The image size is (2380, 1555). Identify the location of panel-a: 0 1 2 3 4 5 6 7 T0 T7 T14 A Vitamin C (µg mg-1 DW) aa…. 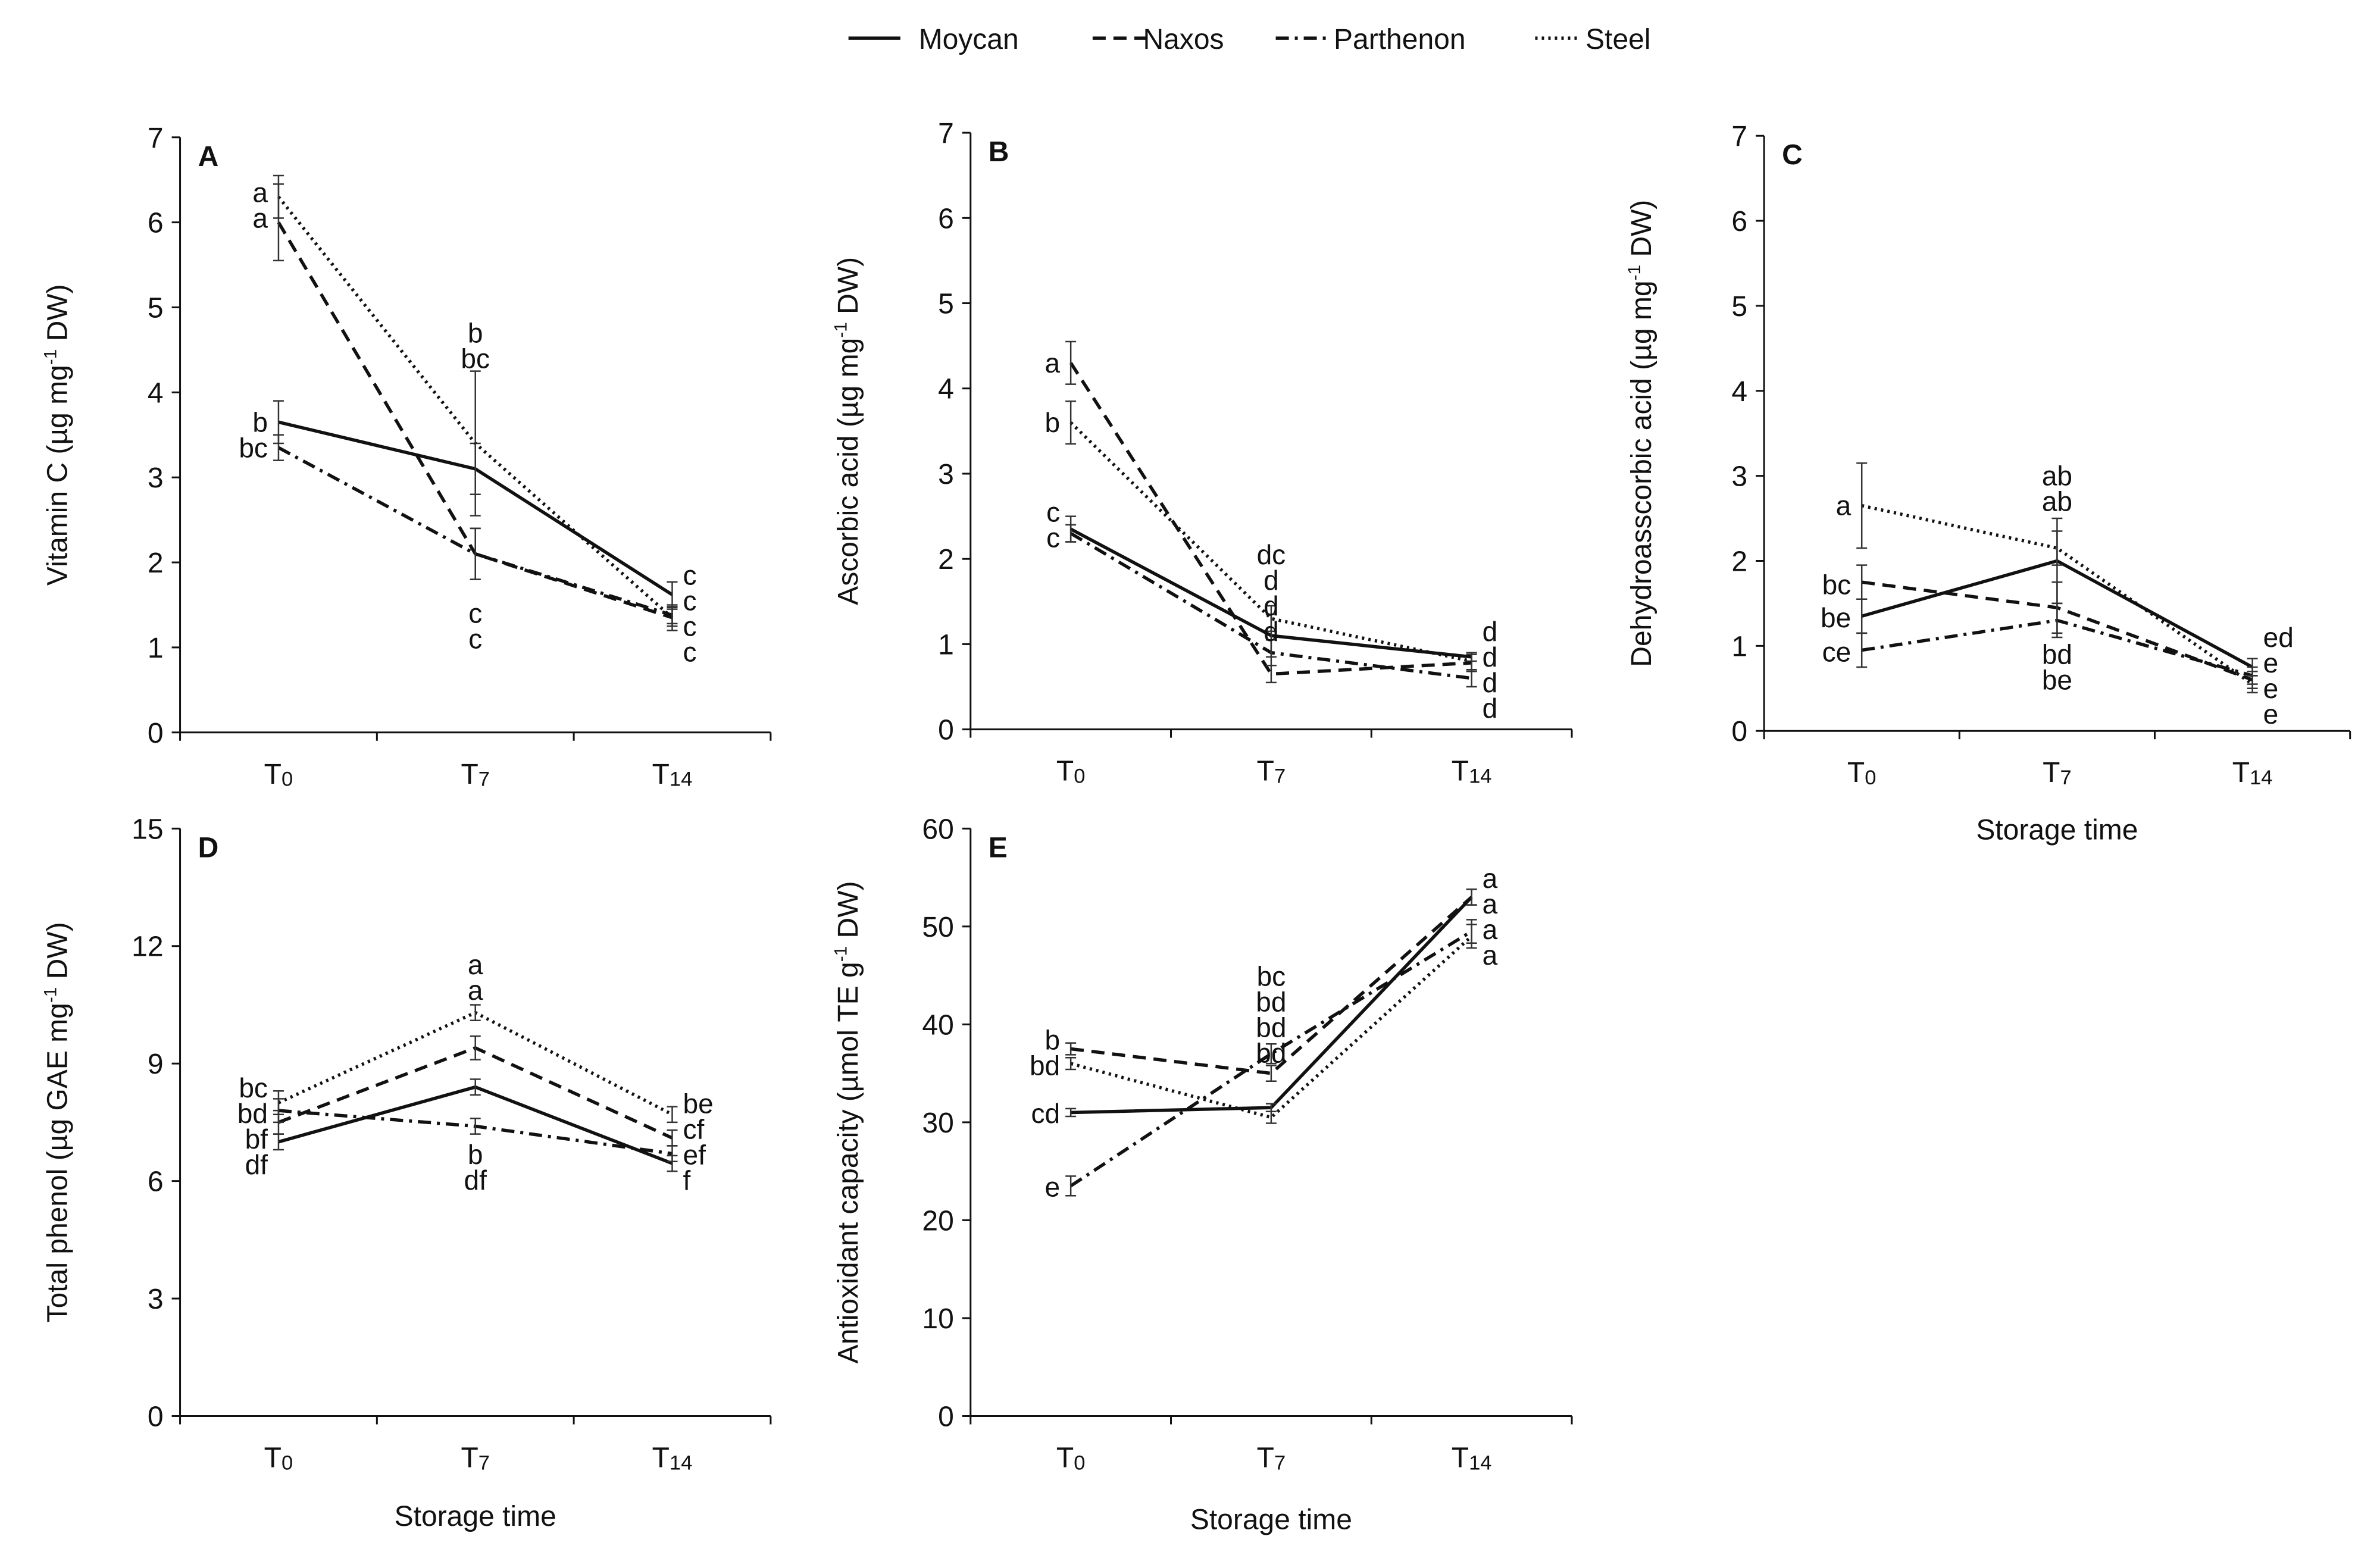
(406, 457).